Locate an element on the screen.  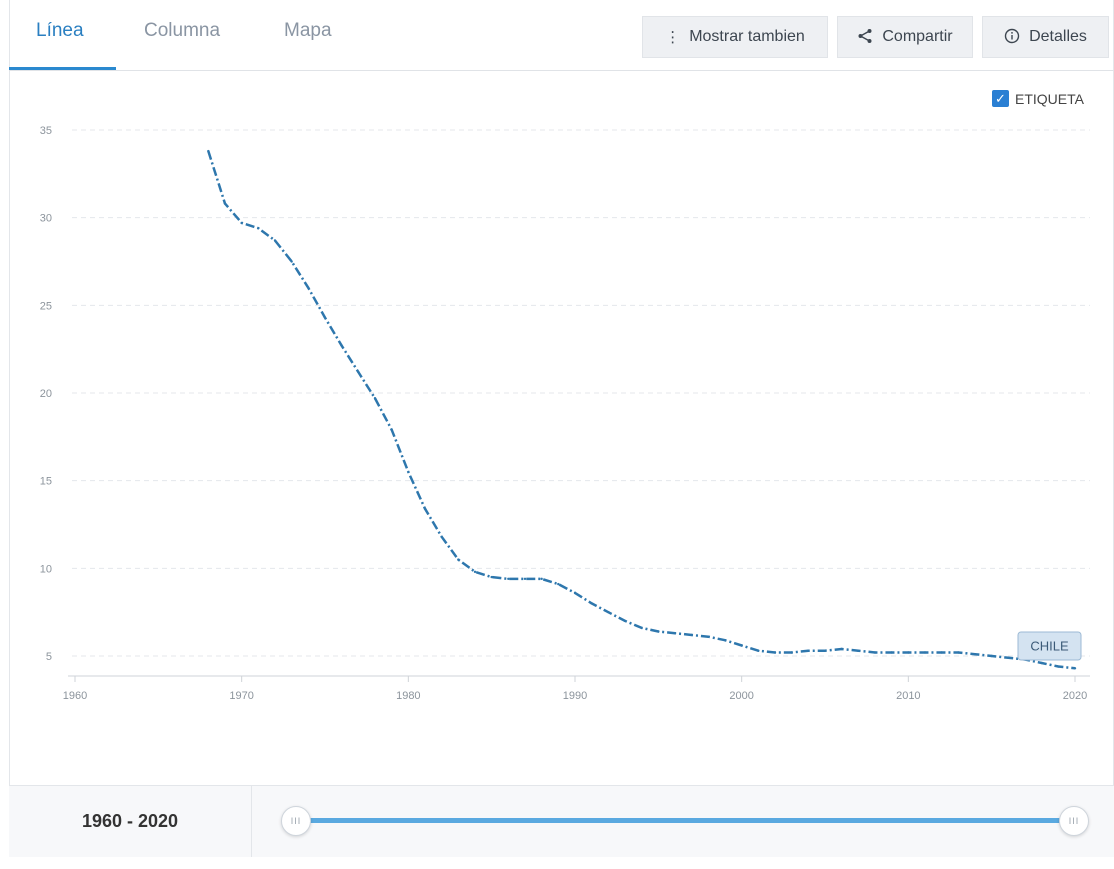
details-button: Detalles is located at coordinates (1045, 37).